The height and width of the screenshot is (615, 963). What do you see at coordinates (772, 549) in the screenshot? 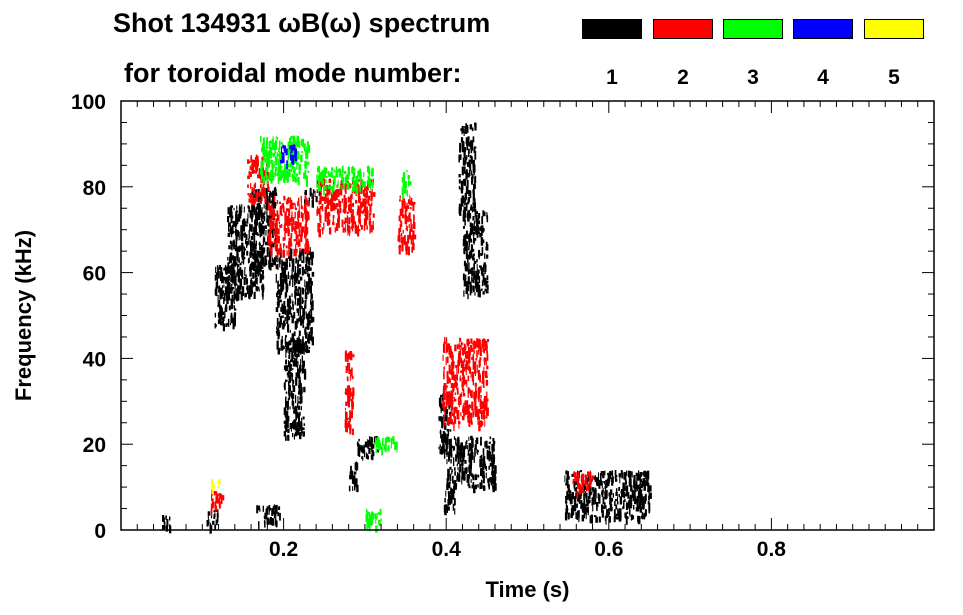
I see `x-tick-label: 0.8` at bounding box center [772, 549].